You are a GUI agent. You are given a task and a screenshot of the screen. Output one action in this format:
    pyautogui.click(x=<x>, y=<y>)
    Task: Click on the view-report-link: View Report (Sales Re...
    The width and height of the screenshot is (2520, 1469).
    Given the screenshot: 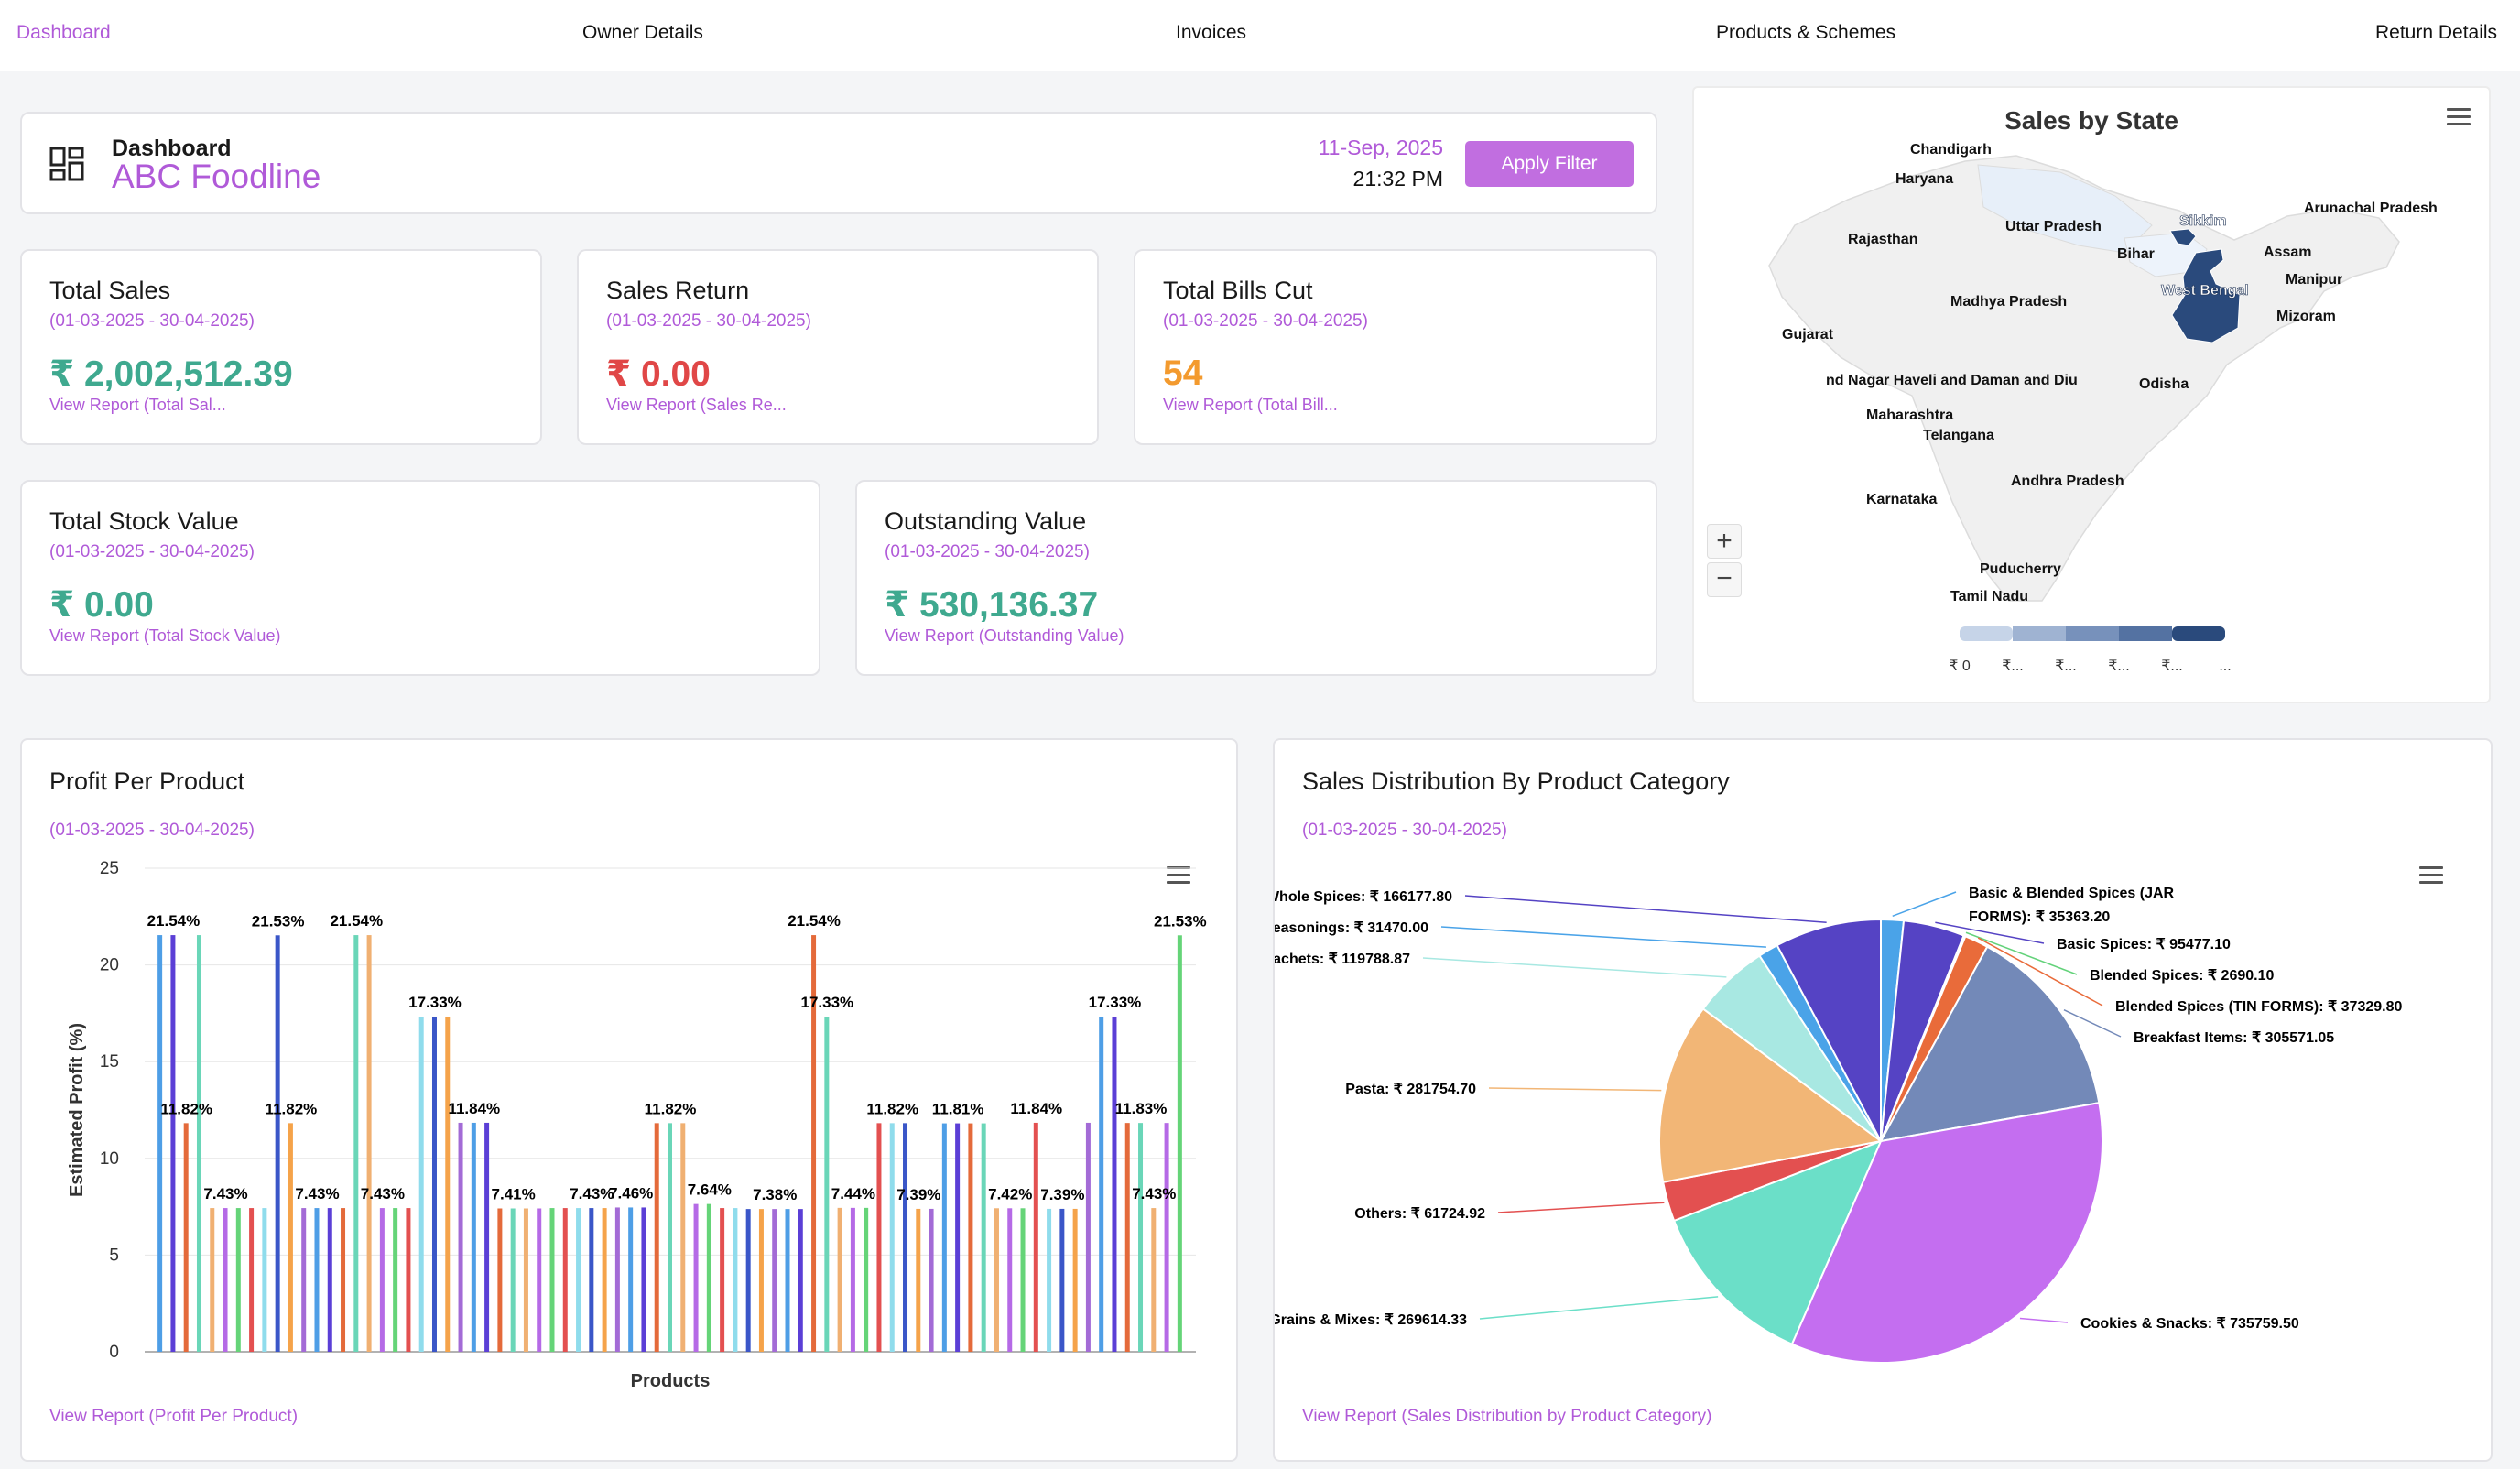 What is the action you would take?
    pyautogui.click(x=696, y=405)
    